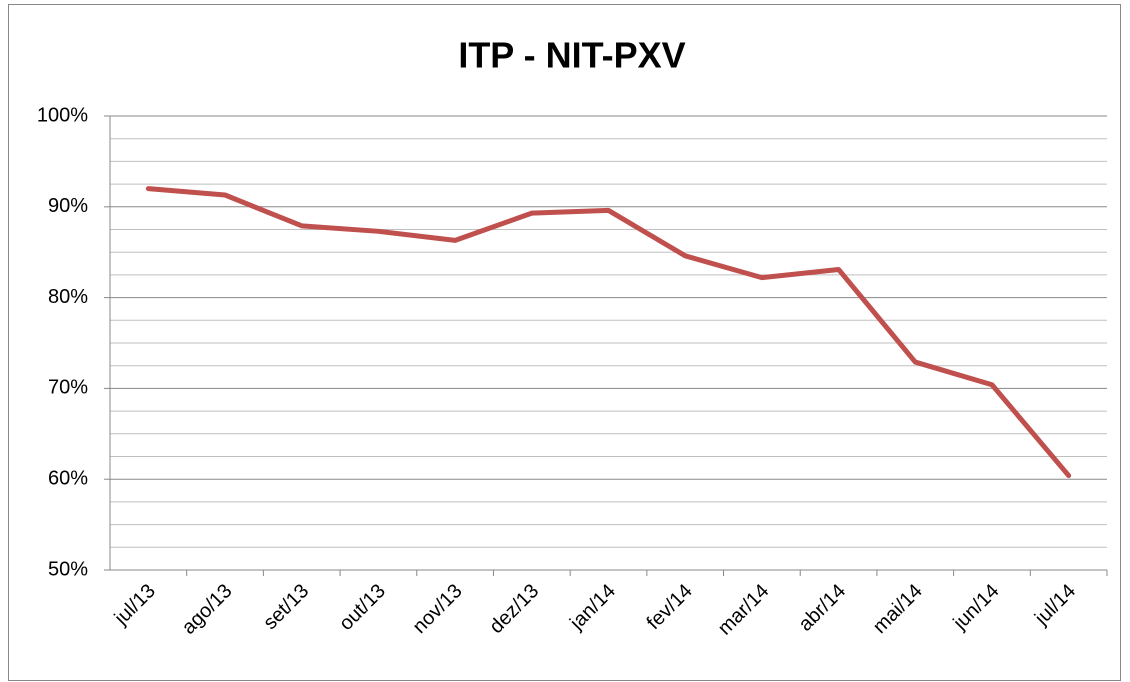 The width and height of the screenshot is (1130, 682). I want to click on y-tick-label: 60%, so click(68, 478).